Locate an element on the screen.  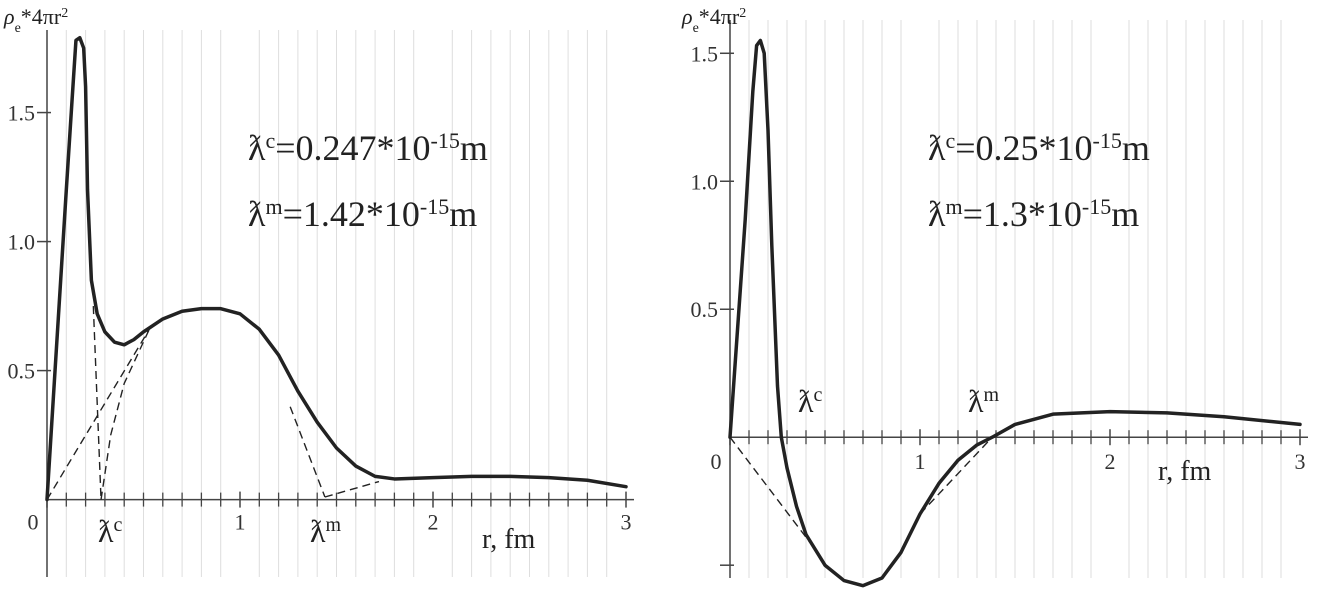
text-run: =0.25*10 is located at coordinates (1023, 148).